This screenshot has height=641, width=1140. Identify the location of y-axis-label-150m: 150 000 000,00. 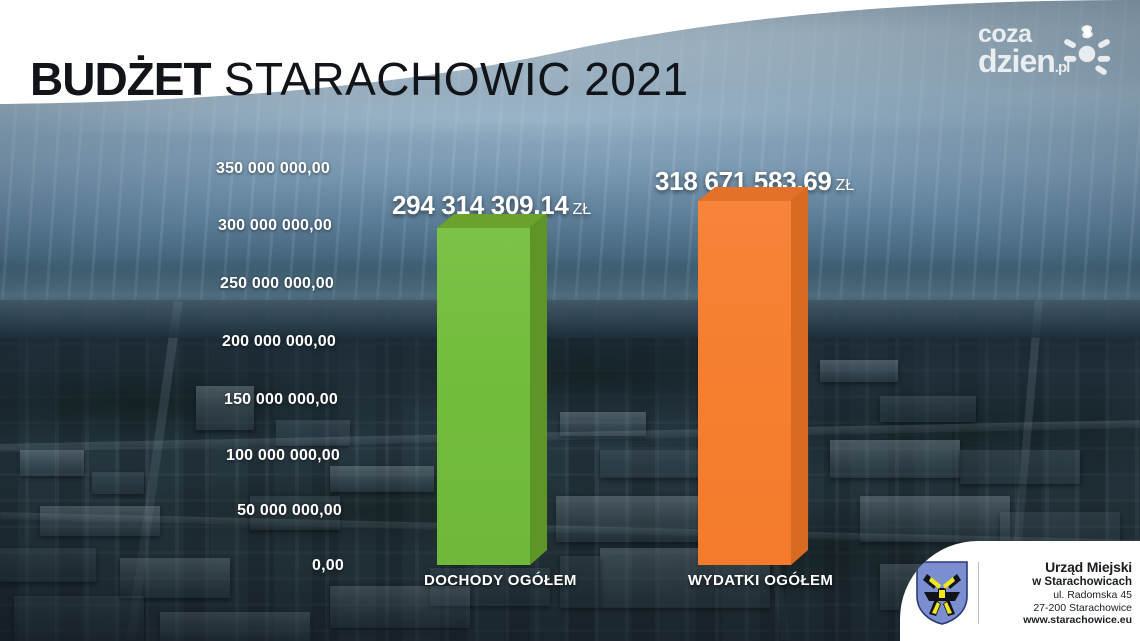
(280, 399).